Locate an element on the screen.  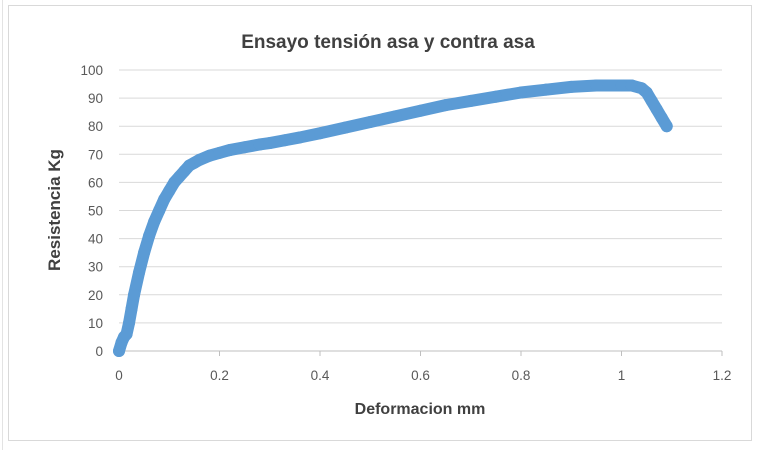
x-tick-label: 0.6 is located at coordinates (420, 375).